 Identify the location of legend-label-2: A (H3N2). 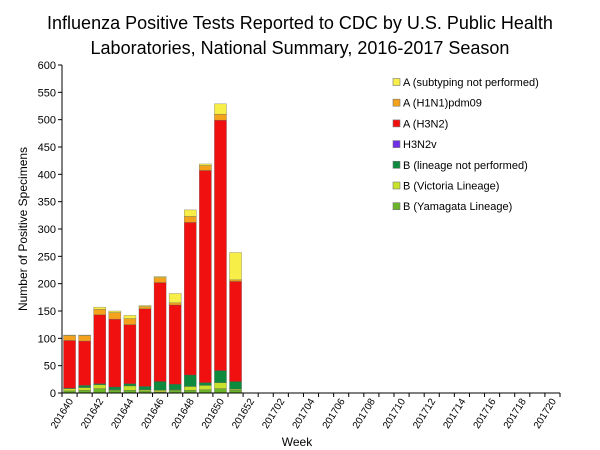
(425, 124).